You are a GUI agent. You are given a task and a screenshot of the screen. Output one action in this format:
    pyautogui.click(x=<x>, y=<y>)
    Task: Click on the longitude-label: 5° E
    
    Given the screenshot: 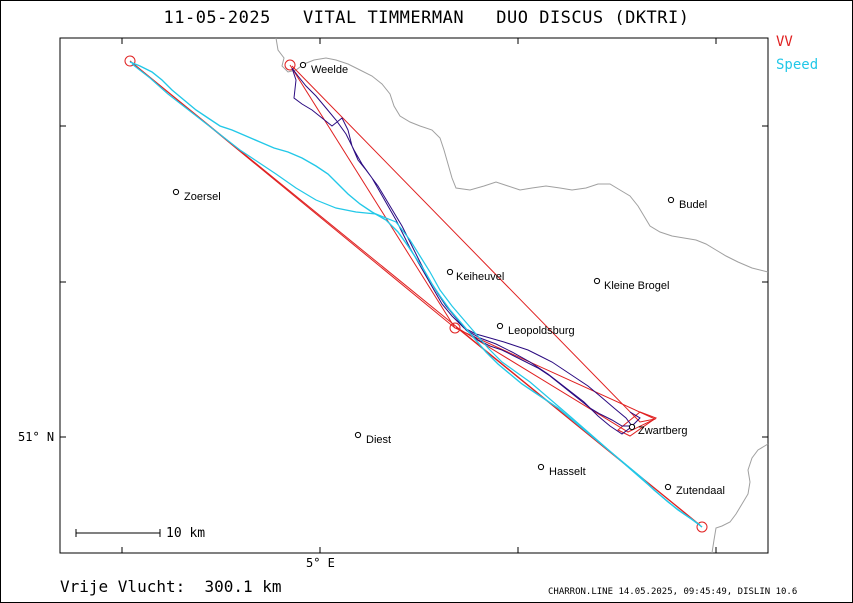 What is the action you would take?
    pyautogui.click(x=320, y=563)
    